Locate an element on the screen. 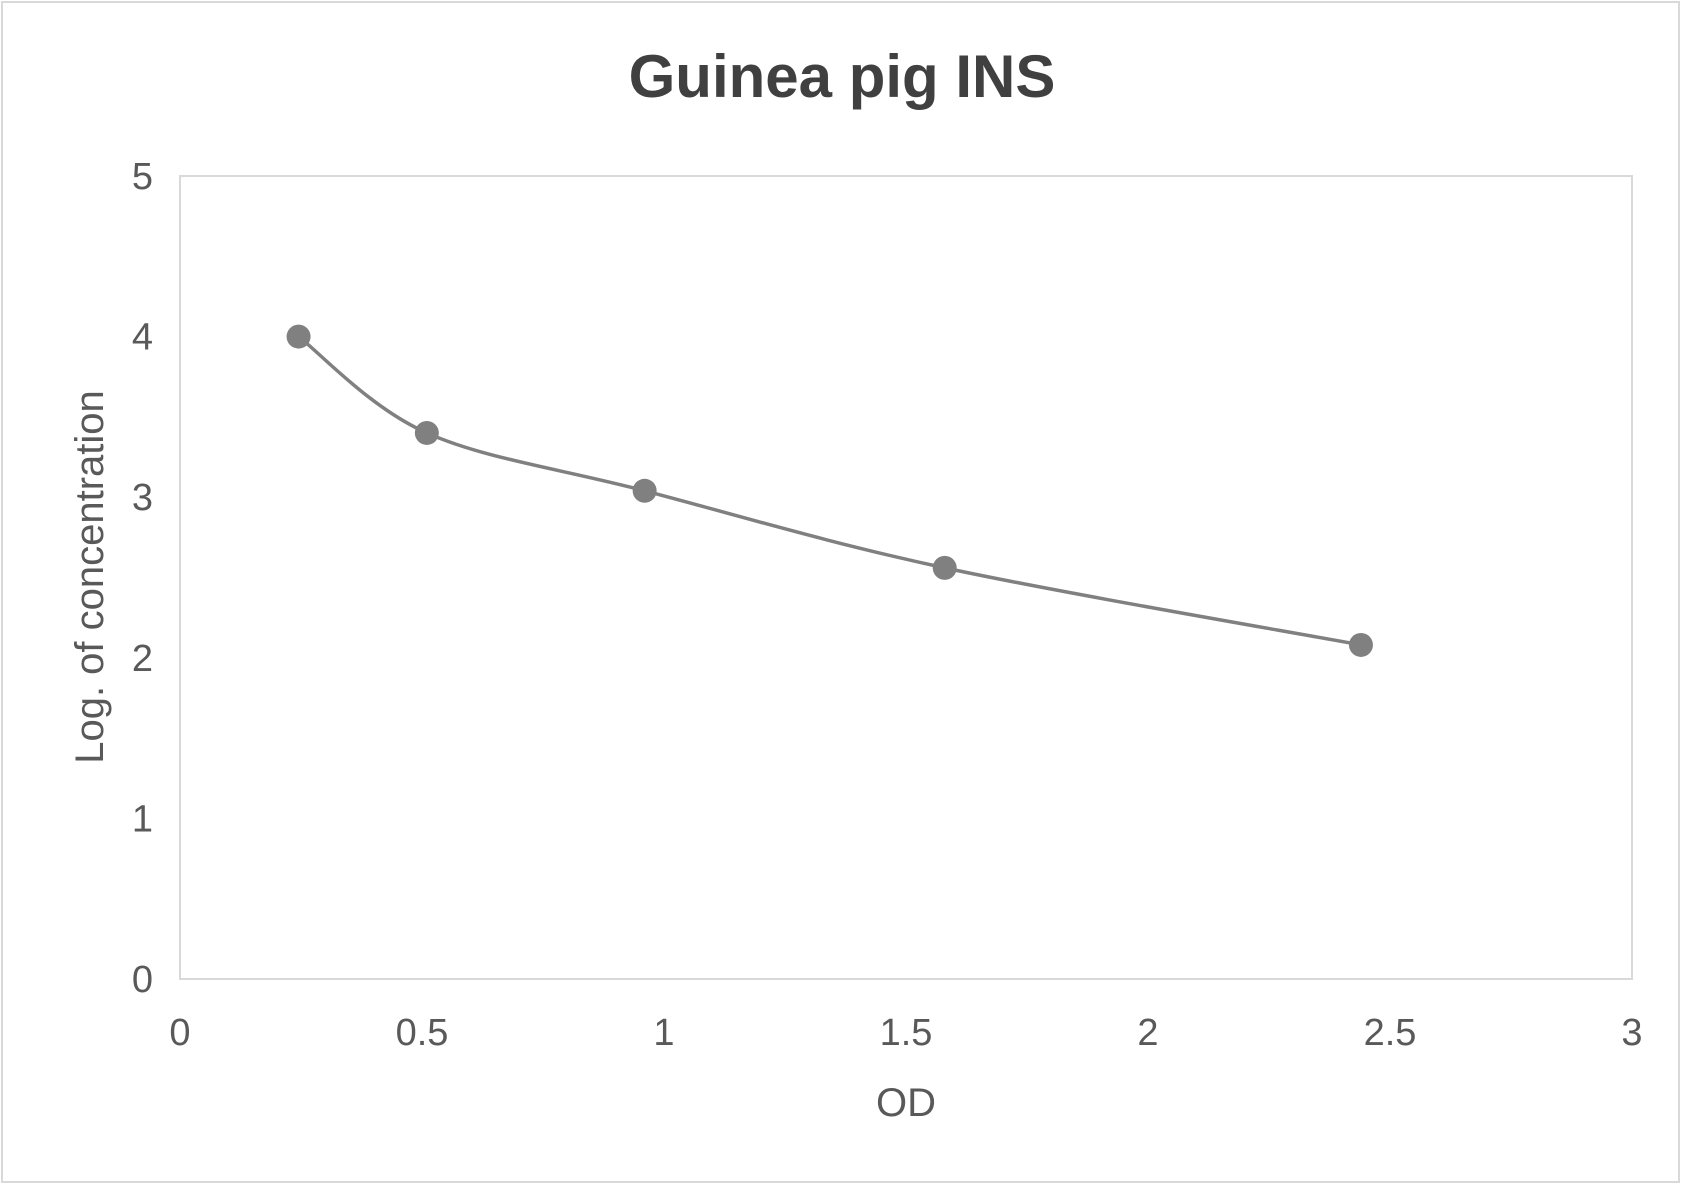  x-tick-label: 1 is located at coordinates (663, 1033).